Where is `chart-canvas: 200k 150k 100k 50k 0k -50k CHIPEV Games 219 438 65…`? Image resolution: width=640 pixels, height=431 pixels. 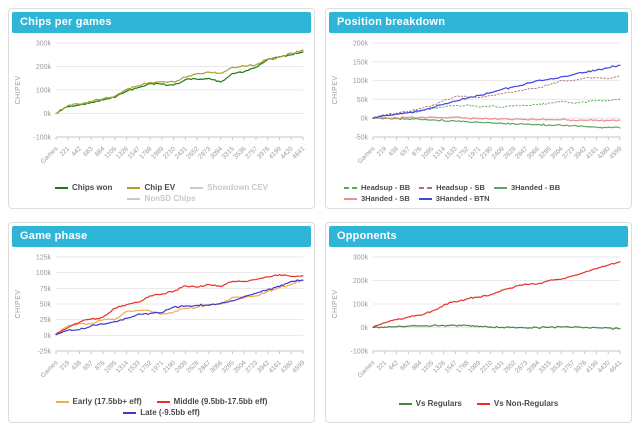 chart-canvas: 200k 150k 100k 50k 0k -50k CHIPEV Games 219 438 65… is located at coordinates (478, 103).